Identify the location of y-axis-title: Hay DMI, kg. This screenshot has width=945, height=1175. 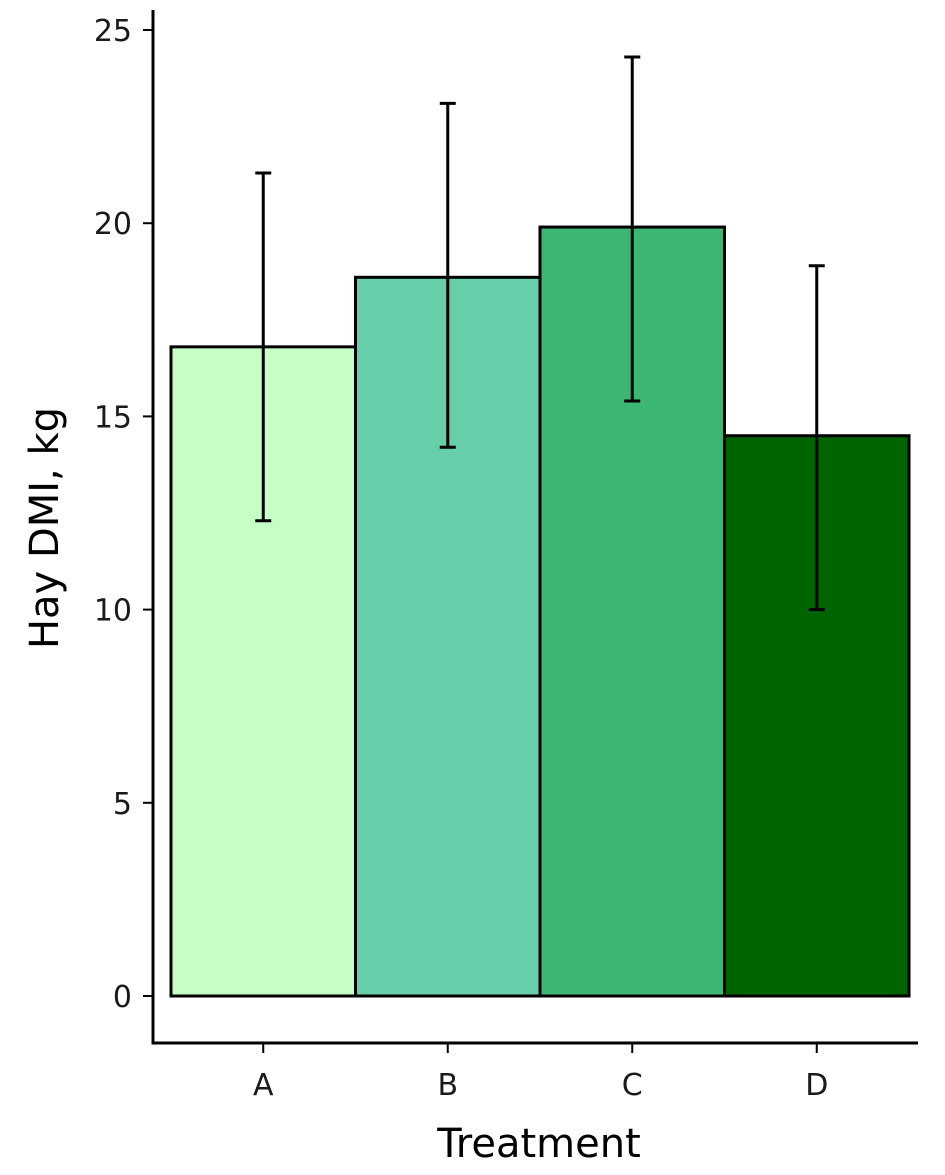
(45, 528).